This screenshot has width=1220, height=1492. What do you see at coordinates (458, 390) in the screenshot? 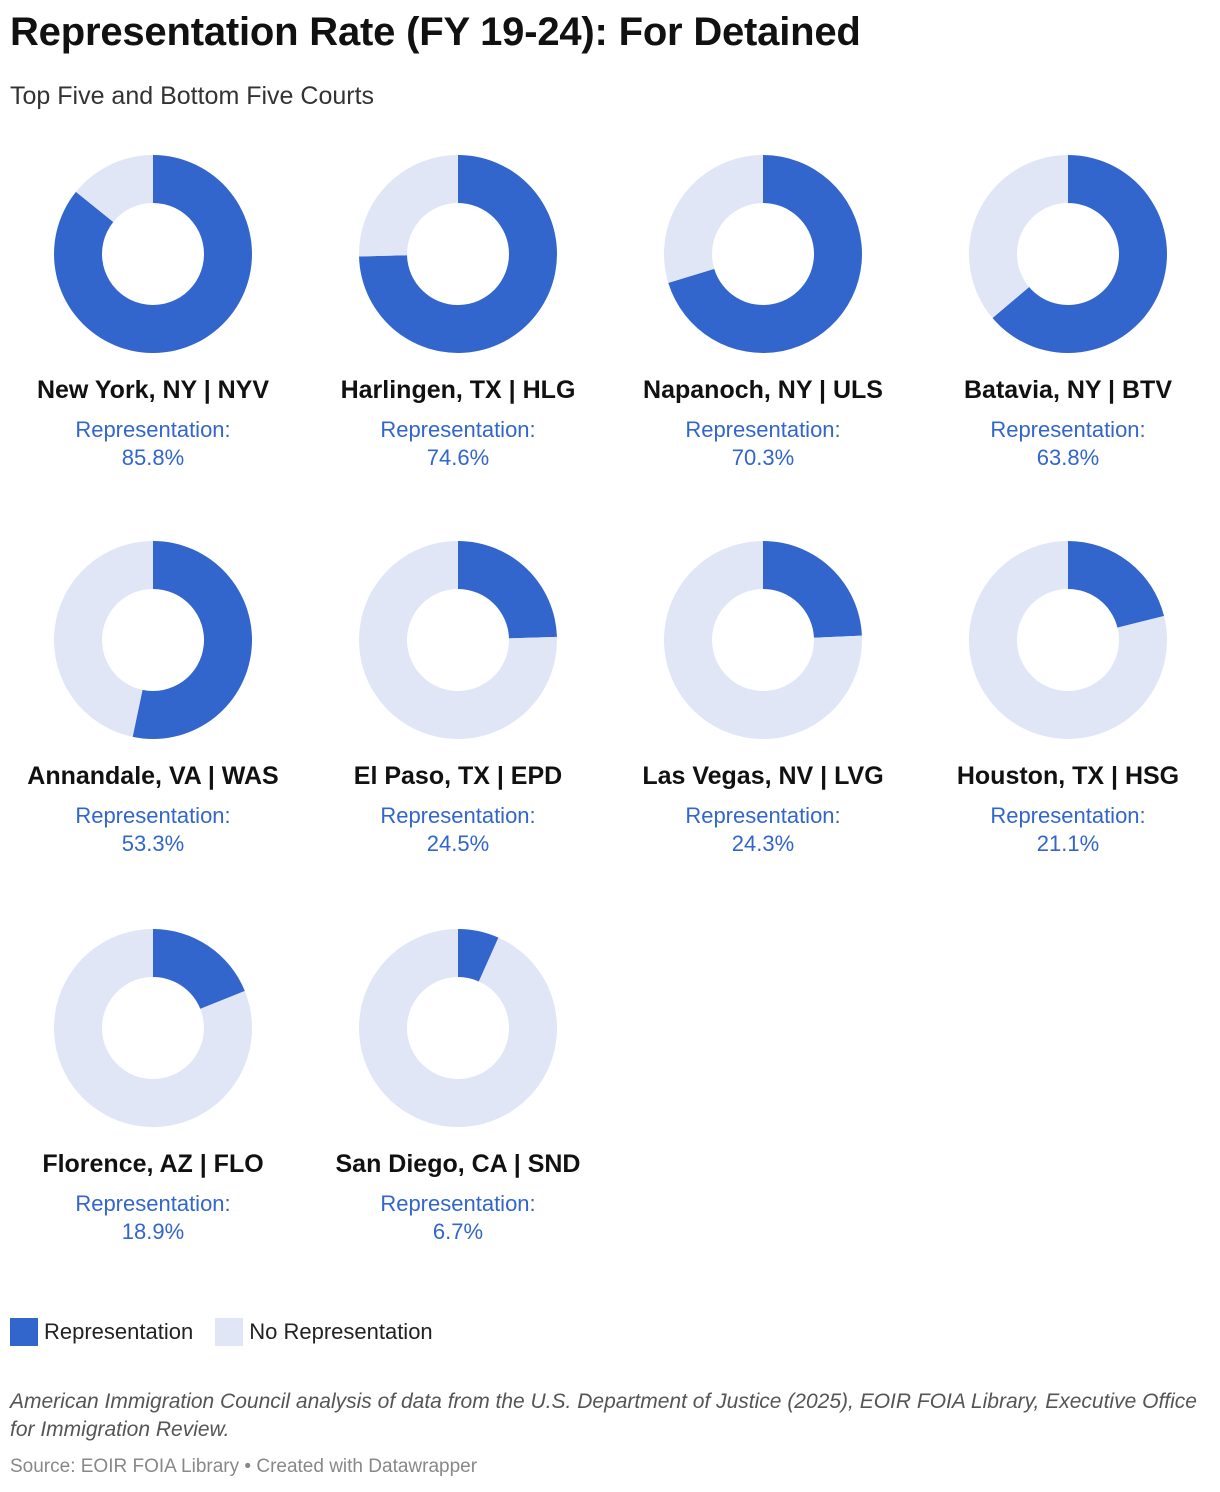
I see `court-label: Harlingen, TX | HLG` at bounding box center [458, 390].